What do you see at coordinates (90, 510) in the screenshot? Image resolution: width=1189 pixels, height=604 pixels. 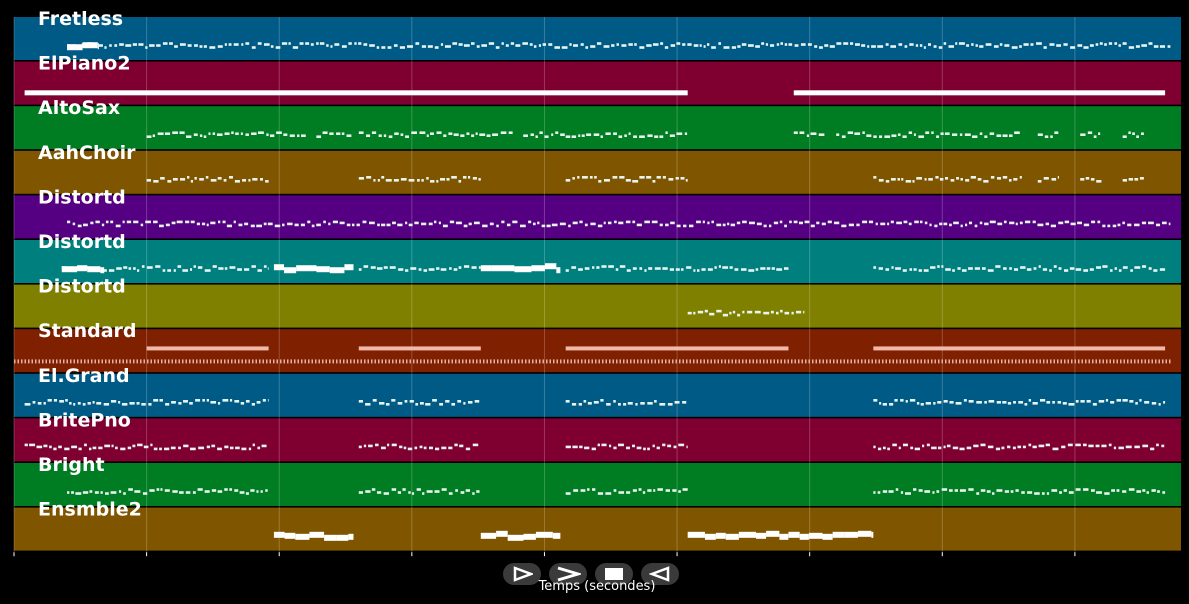 I see `track-label: Ensmble2` at bounding box center [90, 510].